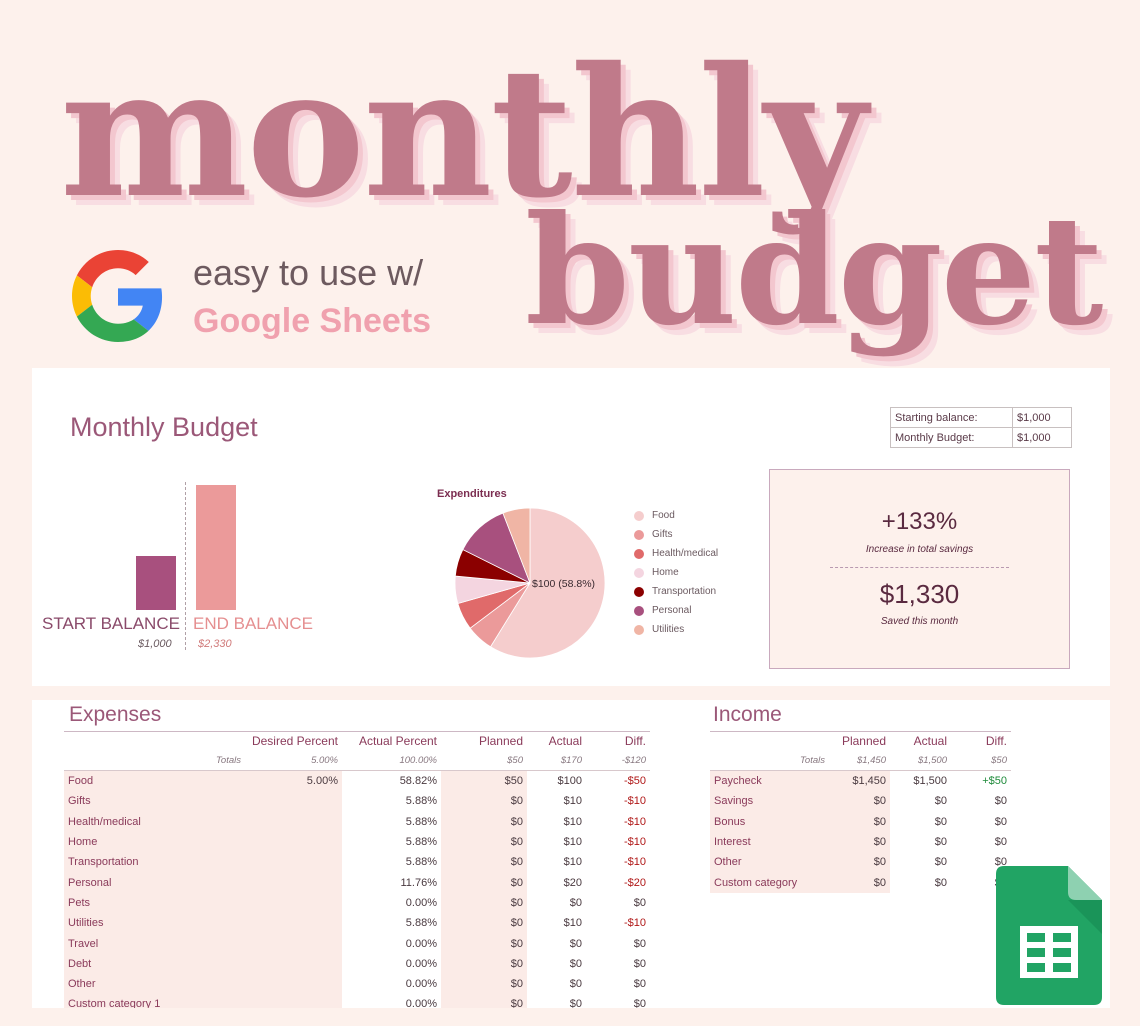  What do you see at coordinates (484, 781) in the screenshot?
I see `expenses-cell: $50` at bounding box center [484, 781].